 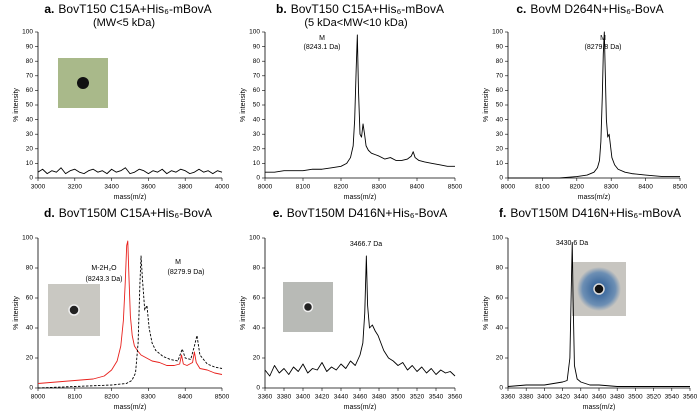 I want to click on x-tick-label: 3600, so click(x=148, y=187).